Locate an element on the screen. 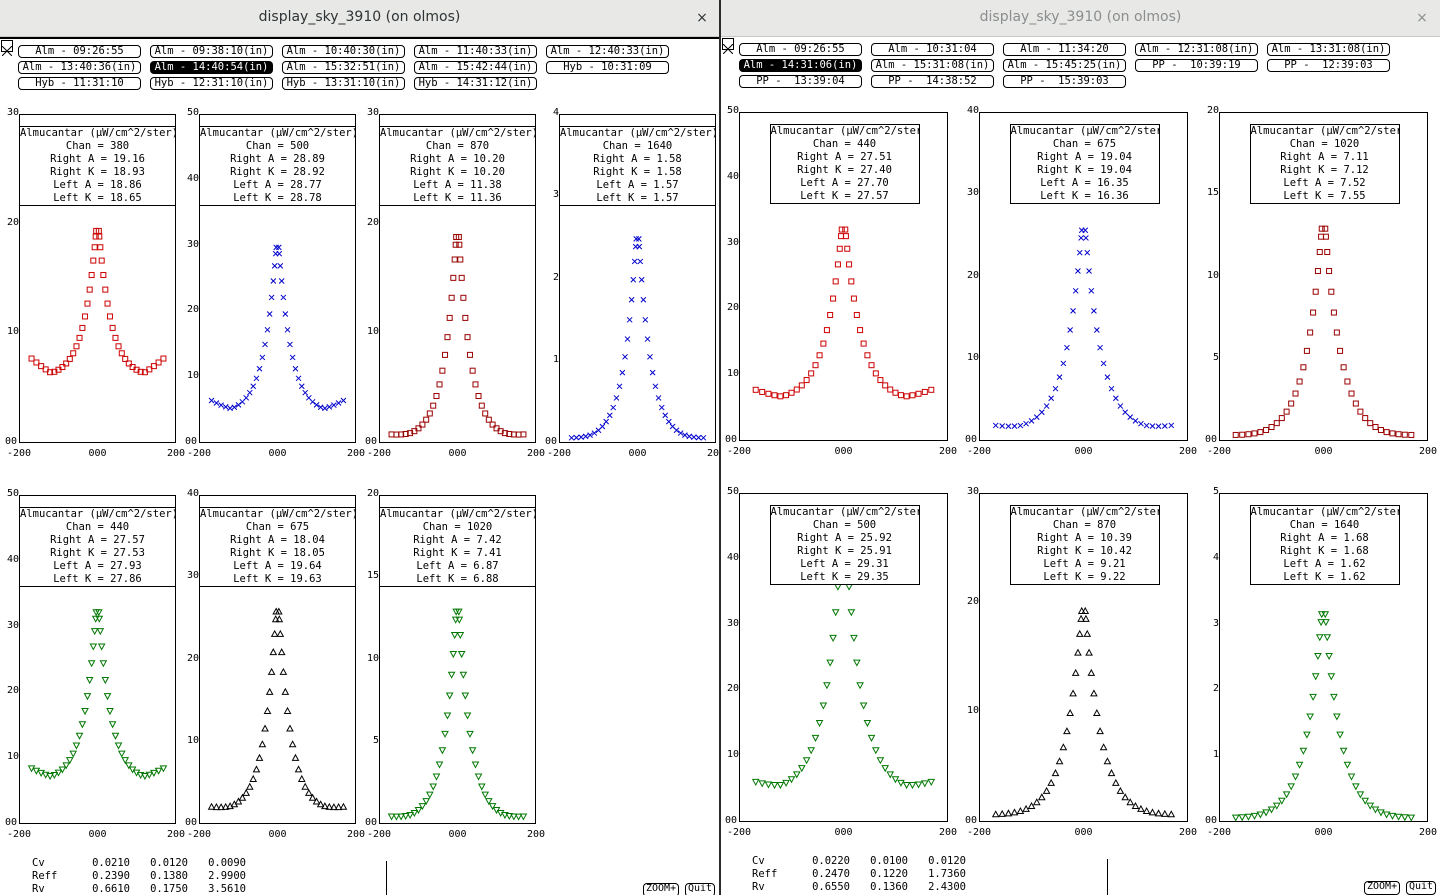  tab-button: Hyb - 11:31:10 is located at coordinates (79, 83).